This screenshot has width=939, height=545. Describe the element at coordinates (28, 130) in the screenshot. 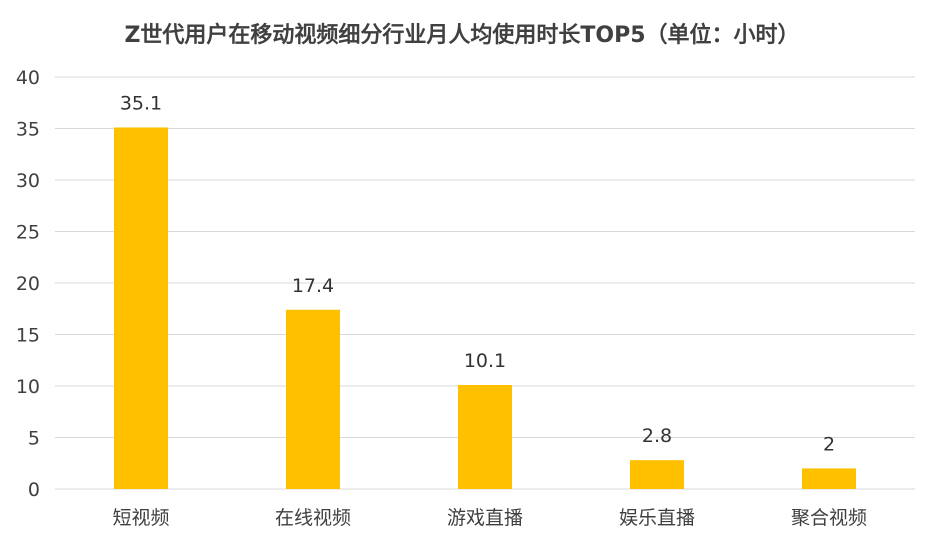

I see `y-tick-label: 35` at that location.